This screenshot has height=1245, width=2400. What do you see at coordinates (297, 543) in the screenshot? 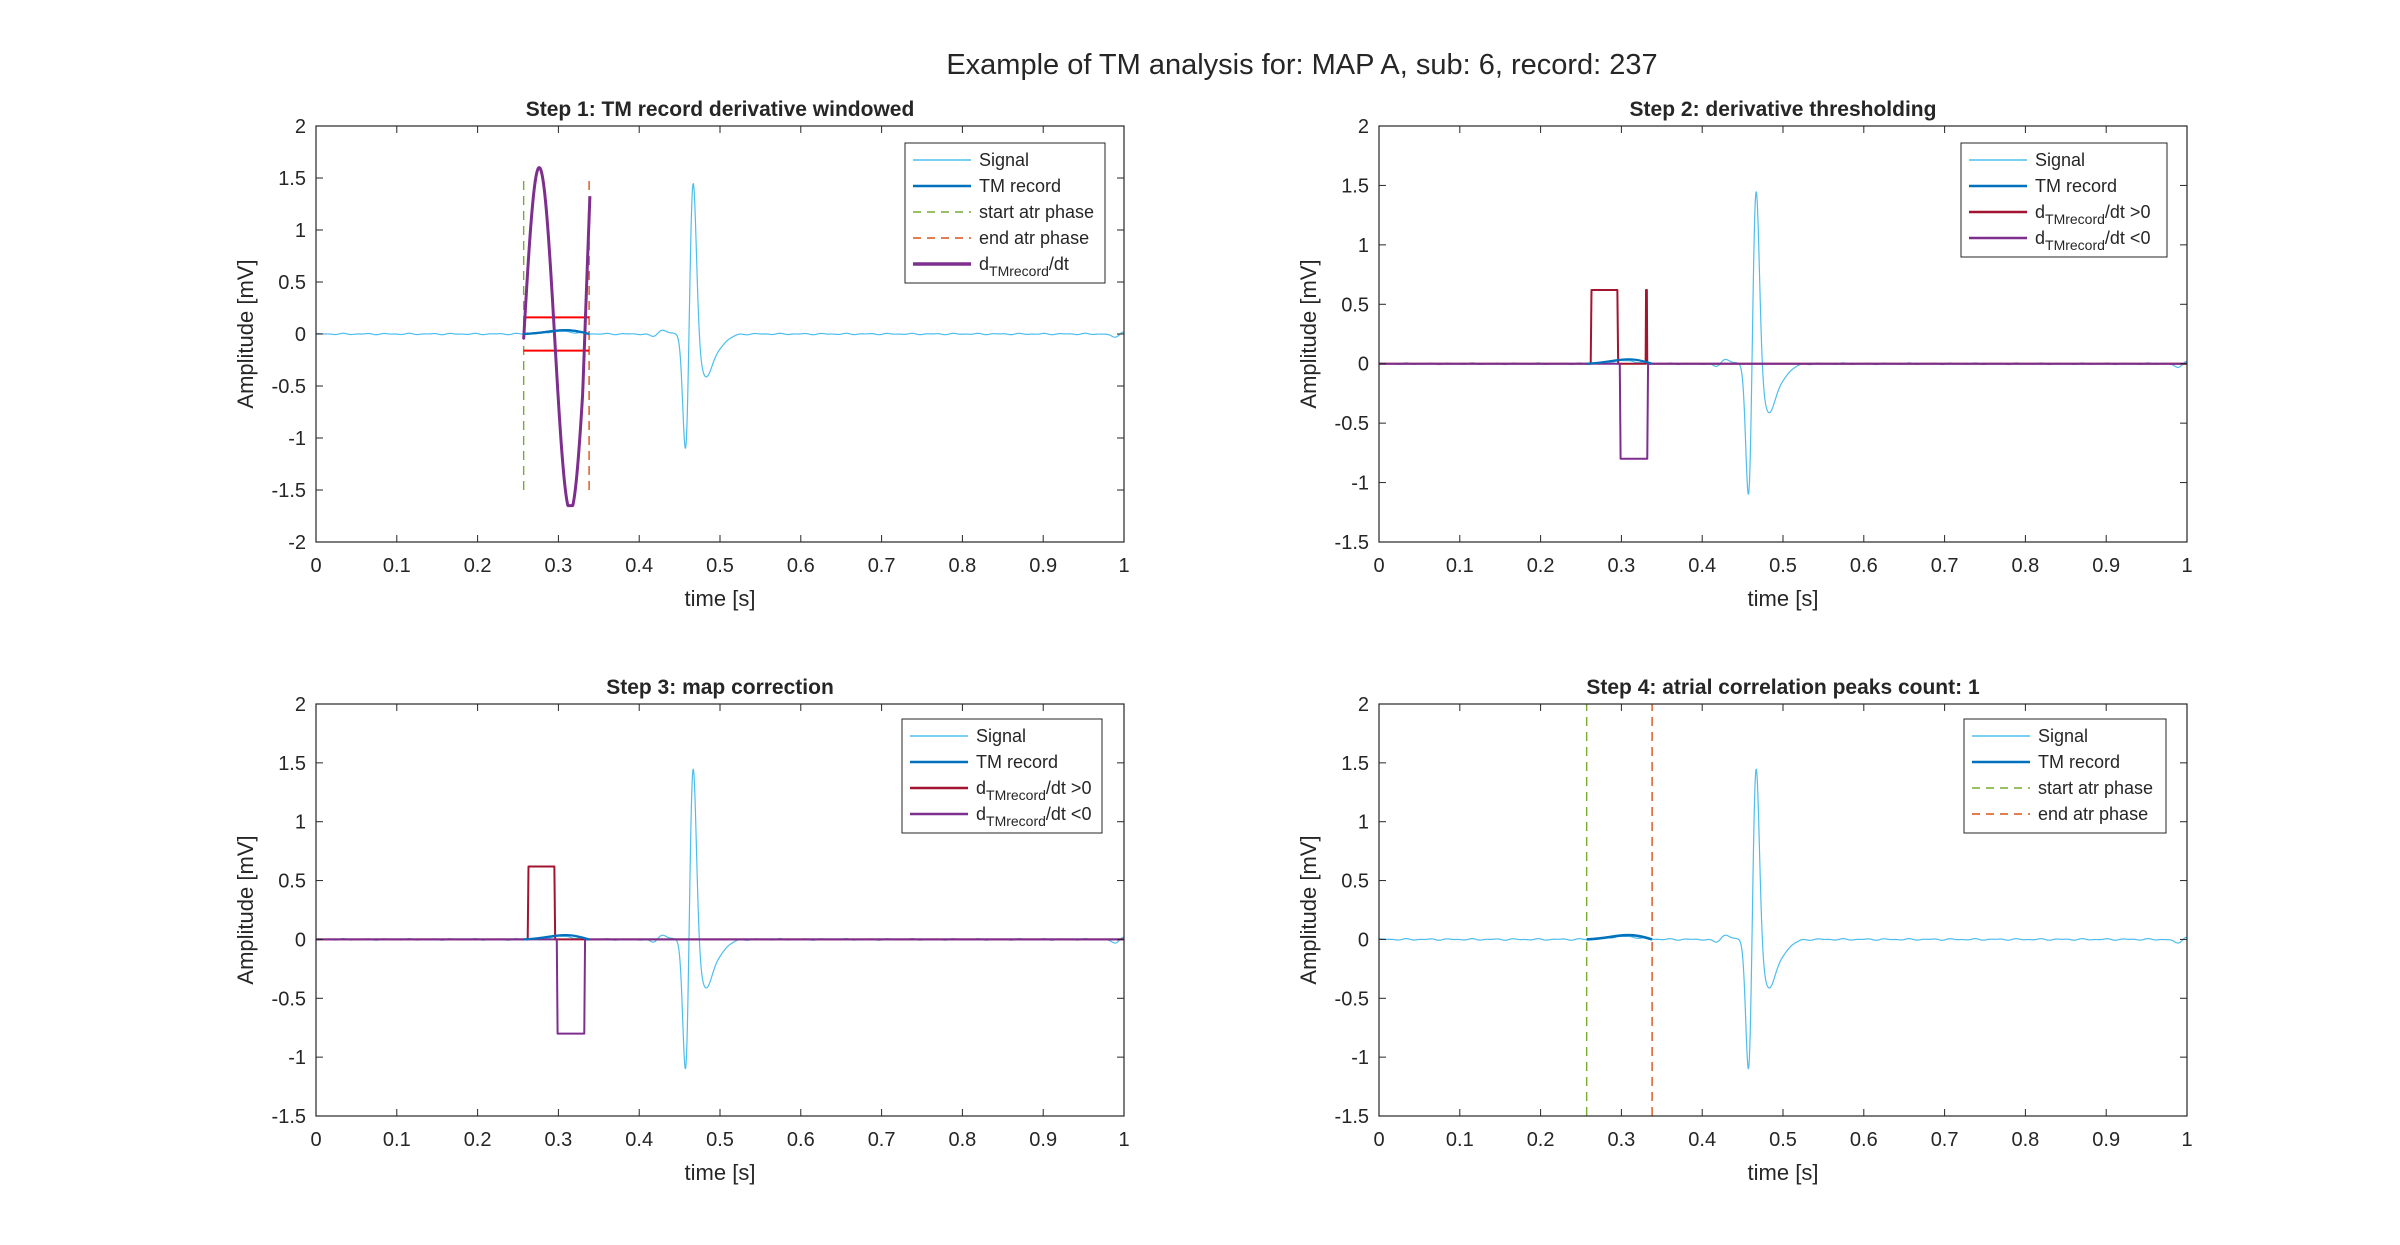
I see `y-tick-label: -2` at bounding box center [297, 543].